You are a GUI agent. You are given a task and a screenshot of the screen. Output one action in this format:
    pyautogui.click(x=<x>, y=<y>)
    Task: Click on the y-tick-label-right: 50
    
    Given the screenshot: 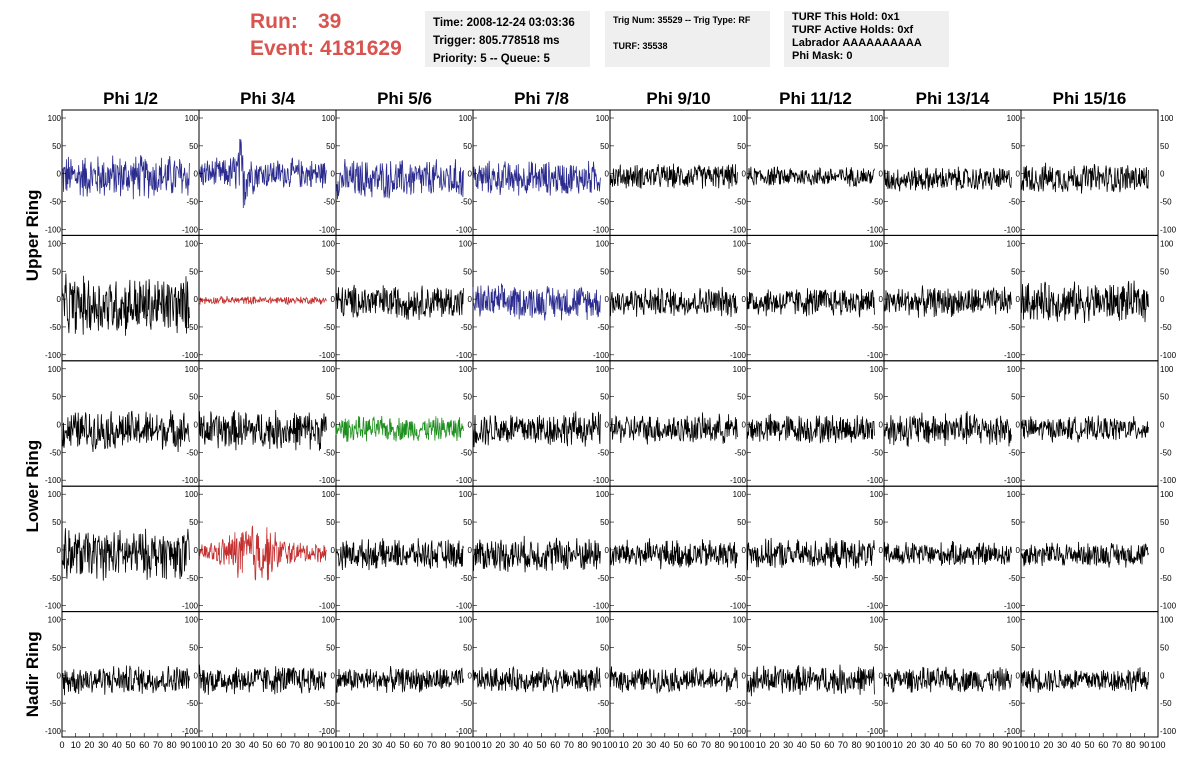 What is the action you would take?
    pyautogui.click(x=1164, y=271)
    